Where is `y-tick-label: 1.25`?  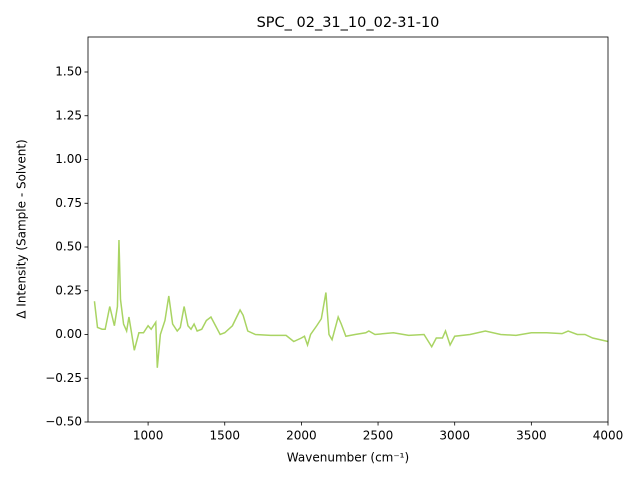 y-tick-label: 1.25 is located at coordinates (68, 115).